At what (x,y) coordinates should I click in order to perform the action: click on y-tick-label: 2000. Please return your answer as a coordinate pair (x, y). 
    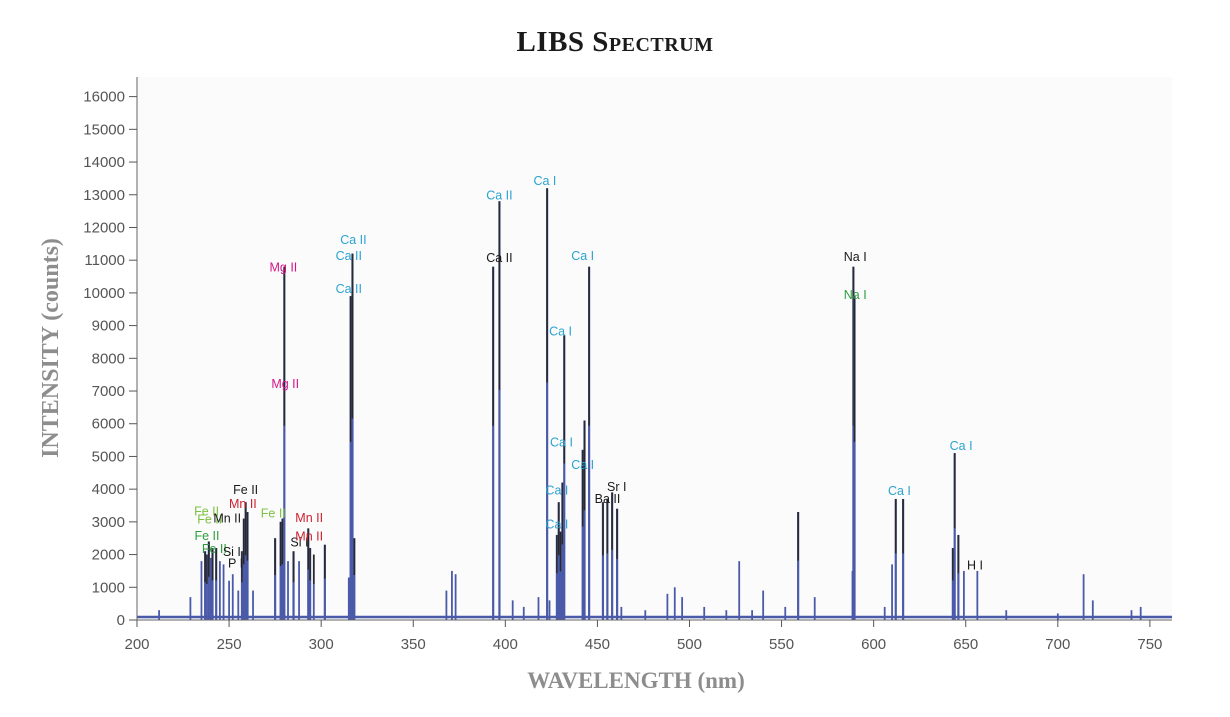
    Looking at the image, I should click on (108, 555).